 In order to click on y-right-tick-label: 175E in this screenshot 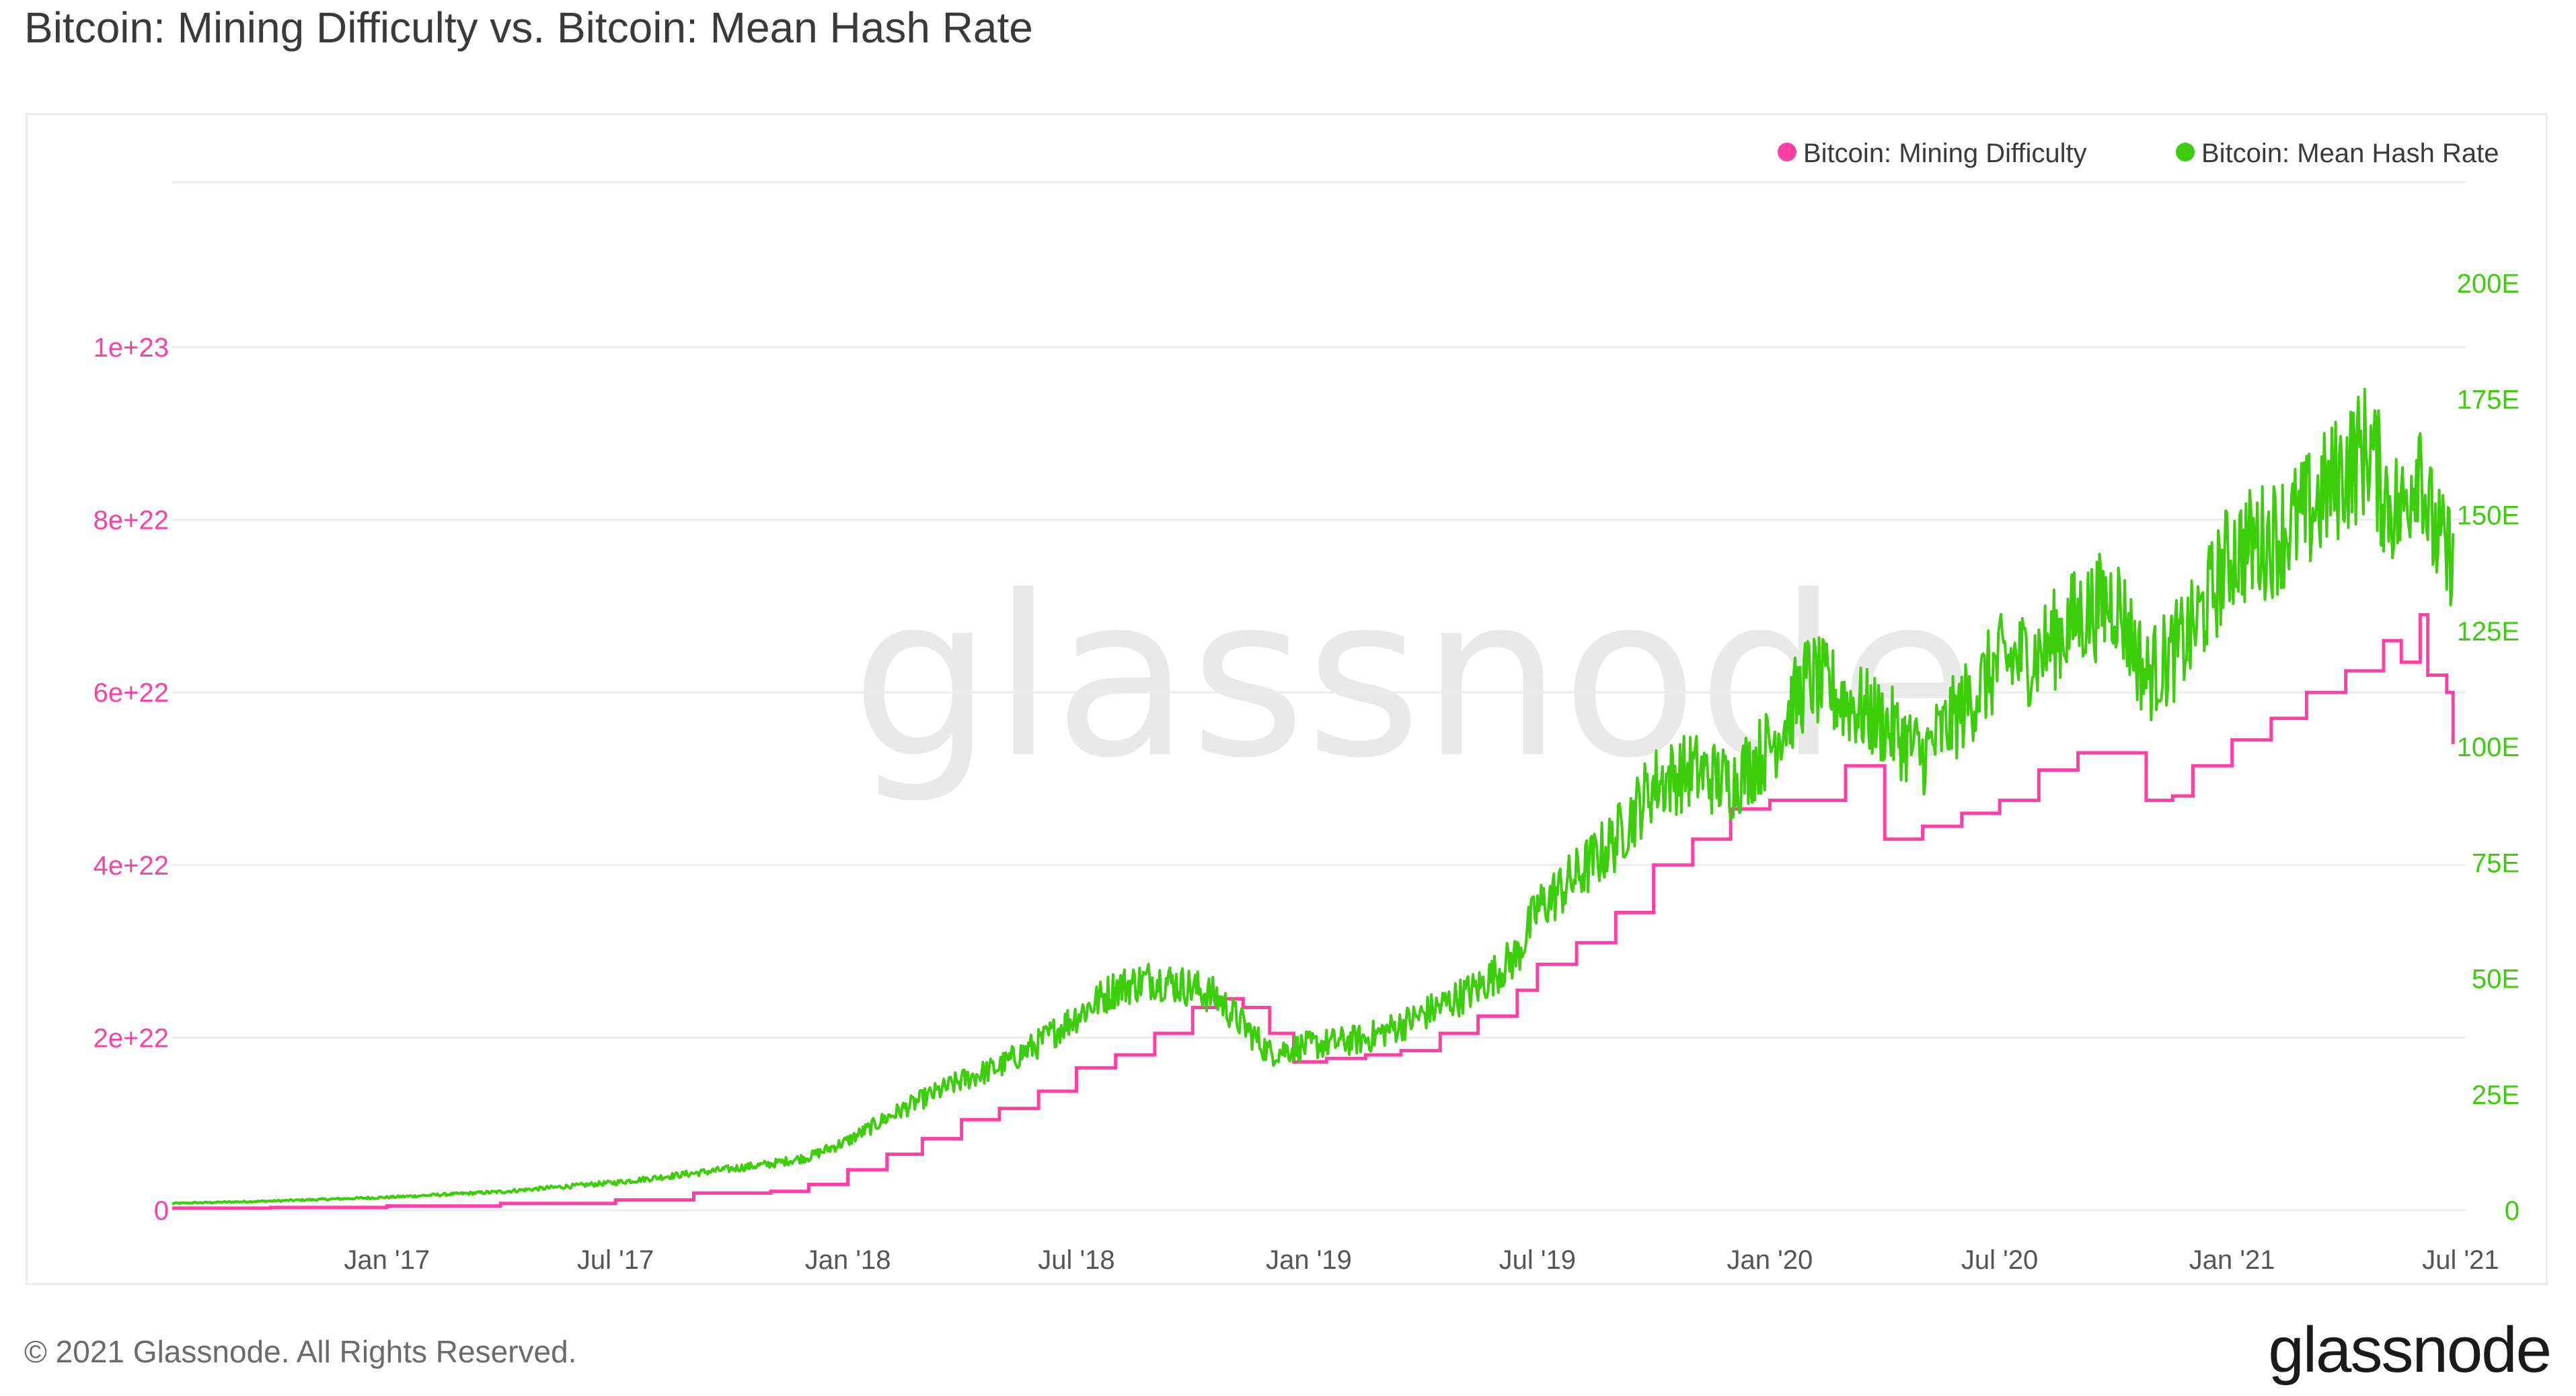, I will do `click(2488, 400)`.